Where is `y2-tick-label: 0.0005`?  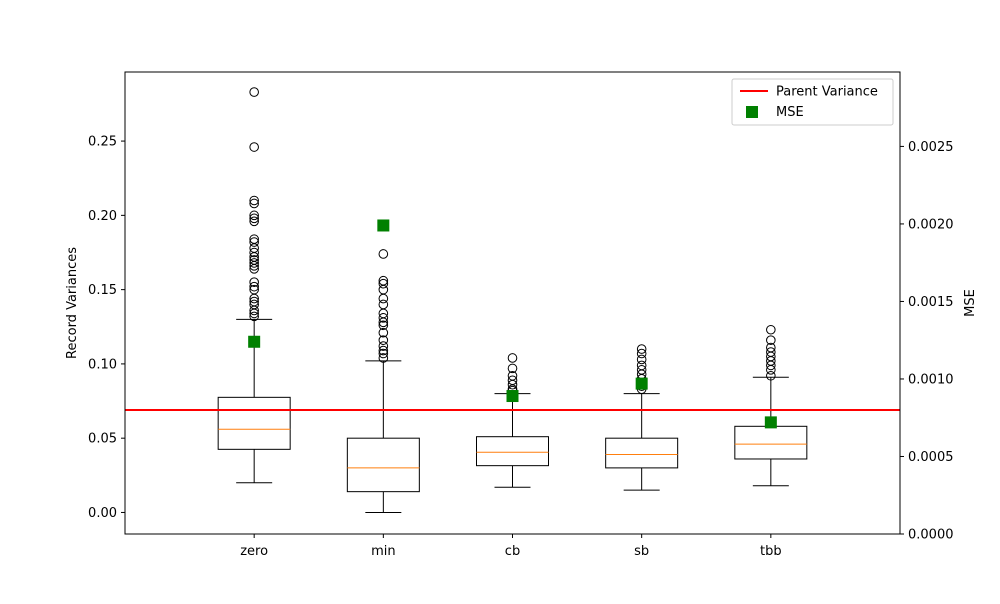 y2-tick-label: 0.0005 is located at coordinates (931, 457).